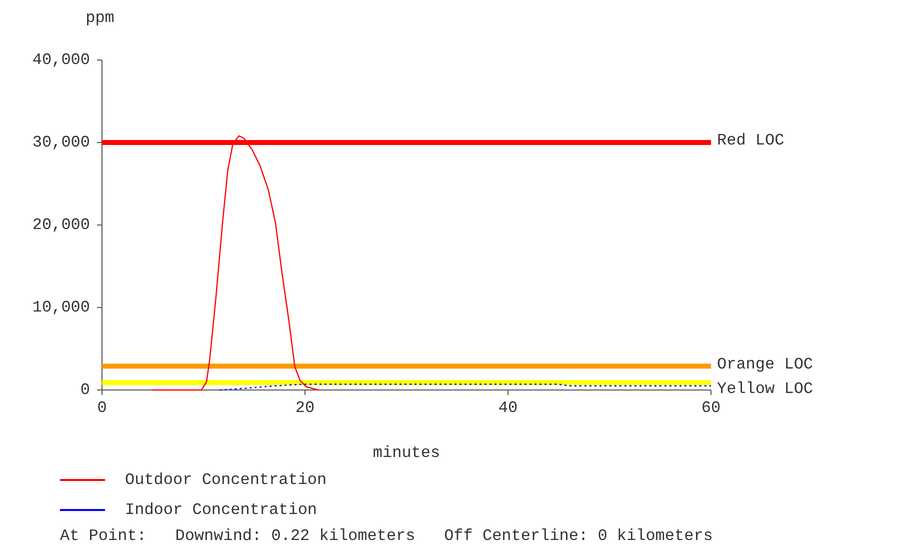 This screenshot has height=550, width=911. I want to click on x-tick-label: 60, so click(711, 408).